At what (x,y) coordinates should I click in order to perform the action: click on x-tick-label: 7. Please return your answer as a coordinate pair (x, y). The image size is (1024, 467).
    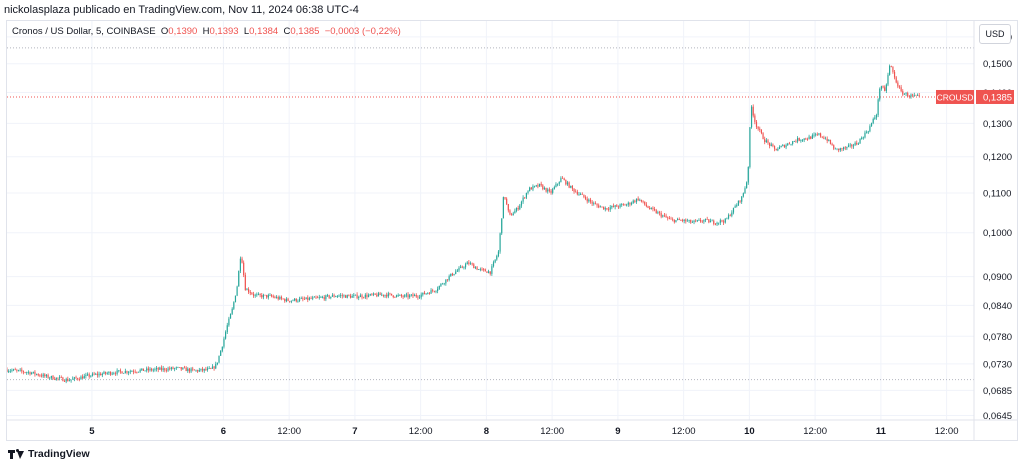
    Looking at the image, I should click on (354, 431).